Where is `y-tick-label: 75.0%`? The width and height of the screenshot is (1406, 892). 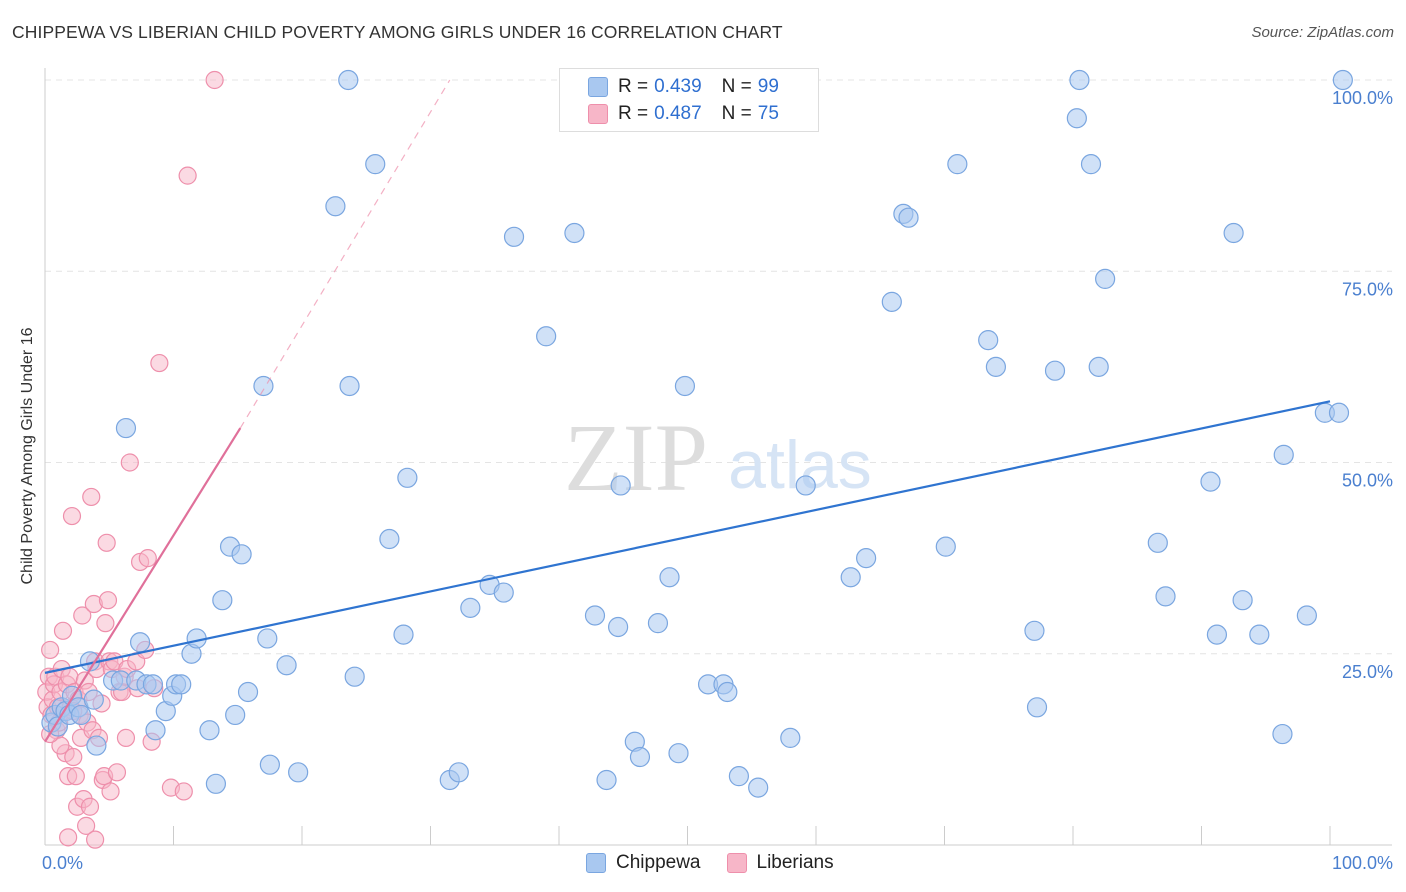 y-tick-label: 75.0% is located at coordinates (1367, 289).